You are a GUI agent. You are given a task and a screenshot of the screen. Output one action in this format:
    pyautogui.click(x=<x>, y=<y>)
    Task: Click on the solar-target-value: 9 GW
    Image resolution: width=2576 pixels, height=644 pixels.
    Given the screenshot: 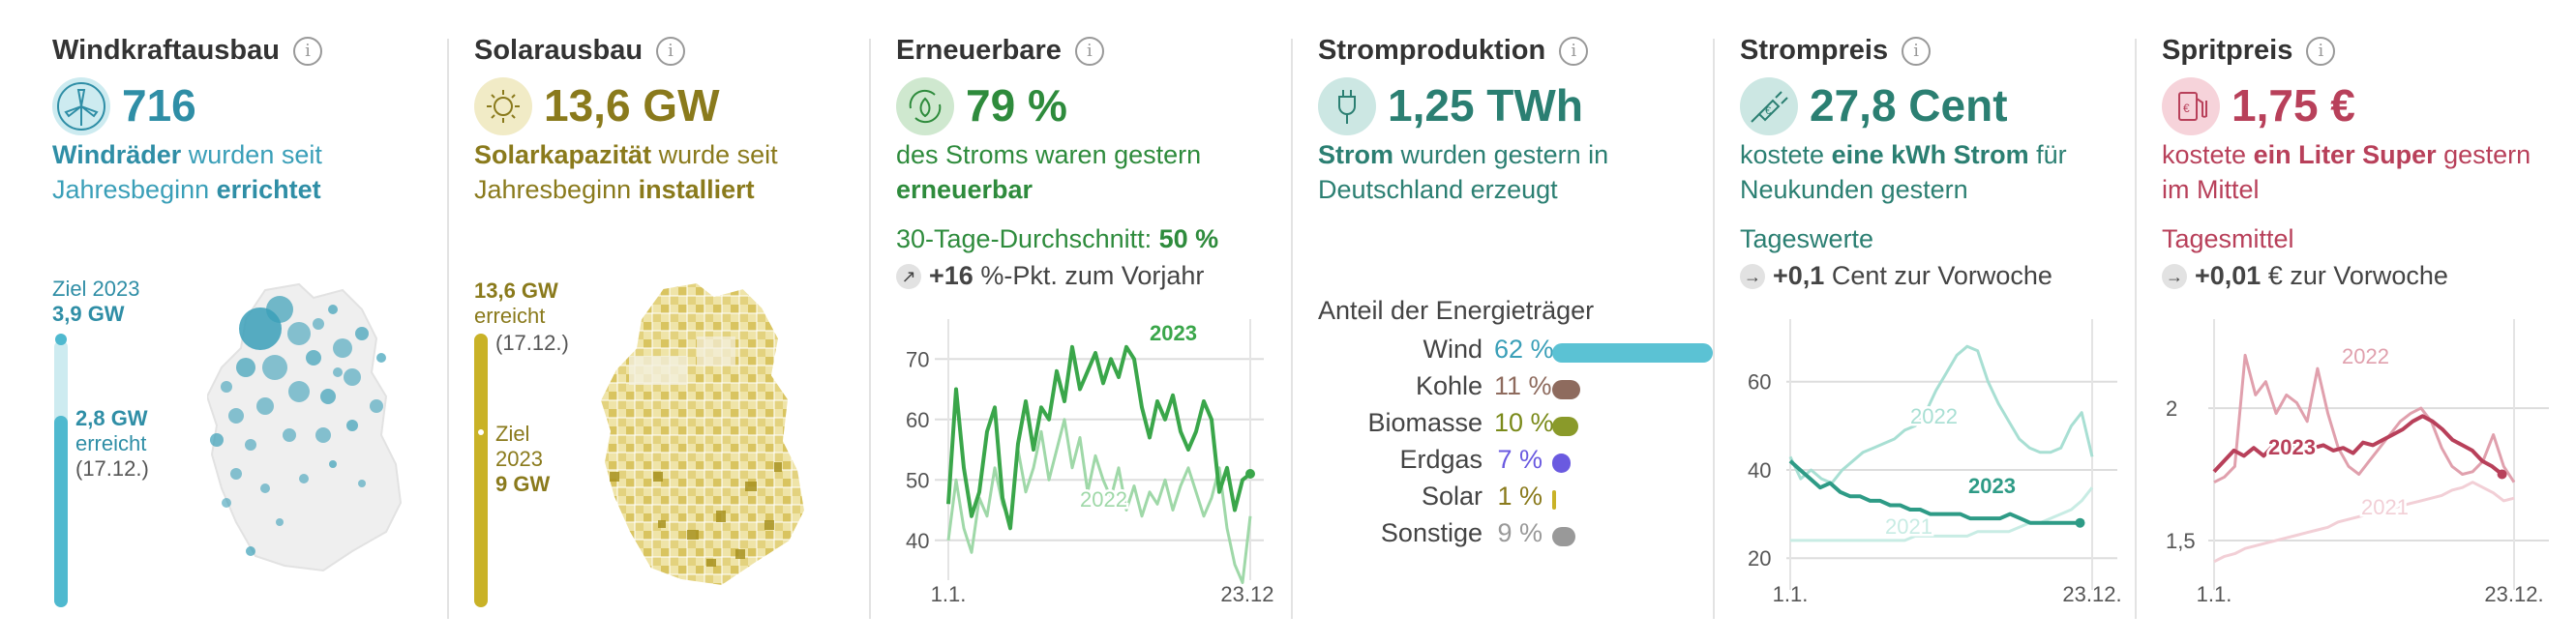 What is the action you would take?
    pyautogui.click(x=523, y=484)
    